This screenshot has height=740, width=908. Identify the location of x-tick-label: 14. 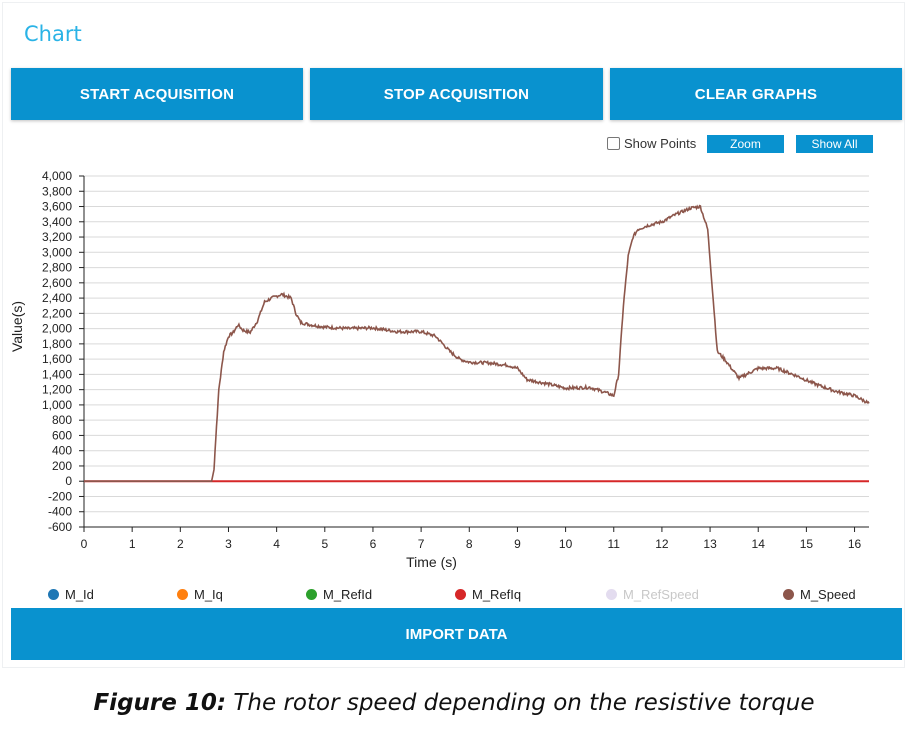
(759, 544).